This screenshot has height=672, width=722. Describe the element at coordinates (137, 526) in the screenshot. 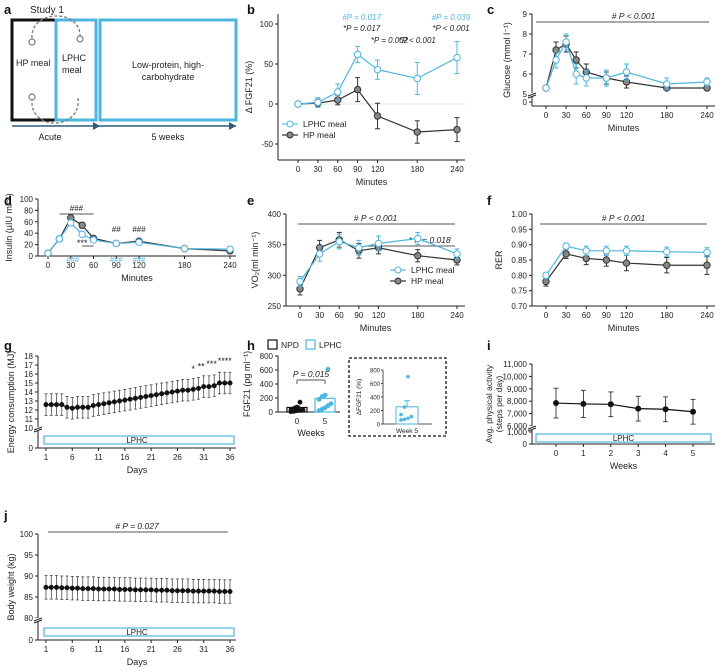

I see `j-sig-label: # P = 0.027` at that location.